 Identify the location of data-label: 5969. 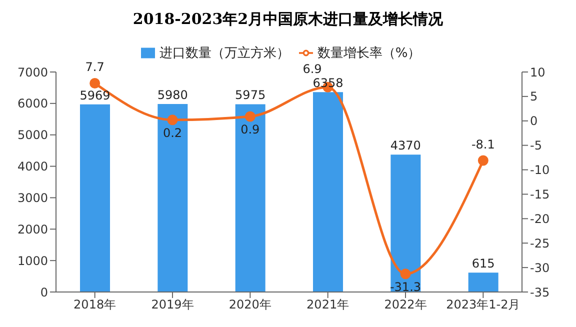
(95, 95).